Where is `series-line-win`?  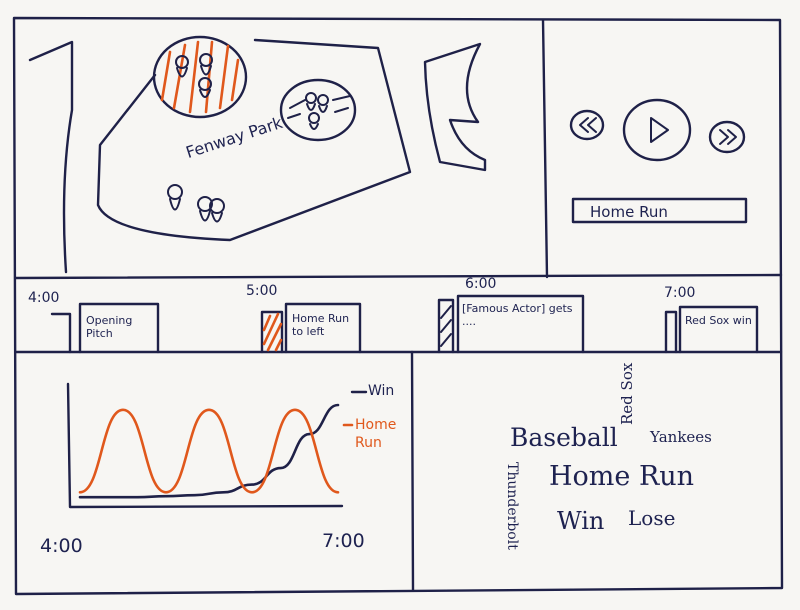 series-line-win is located at coordinates (209, 451).